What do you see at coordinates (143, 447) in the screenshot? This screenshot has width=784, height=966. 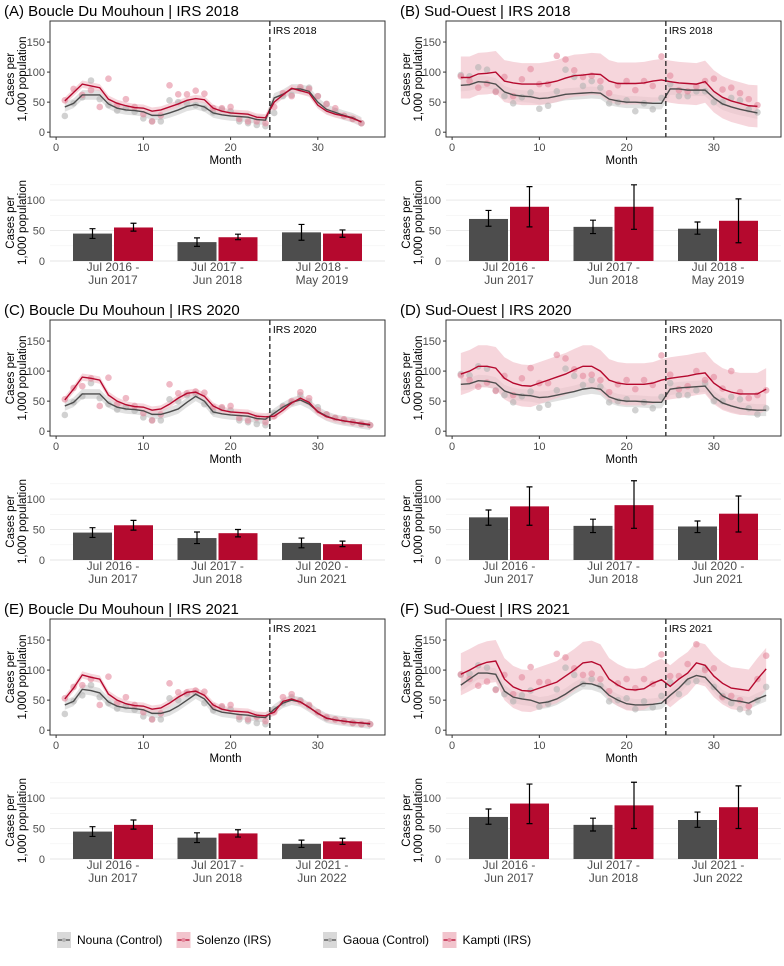 I see `x-tick-label: 10` at bounding box center [143, 447].